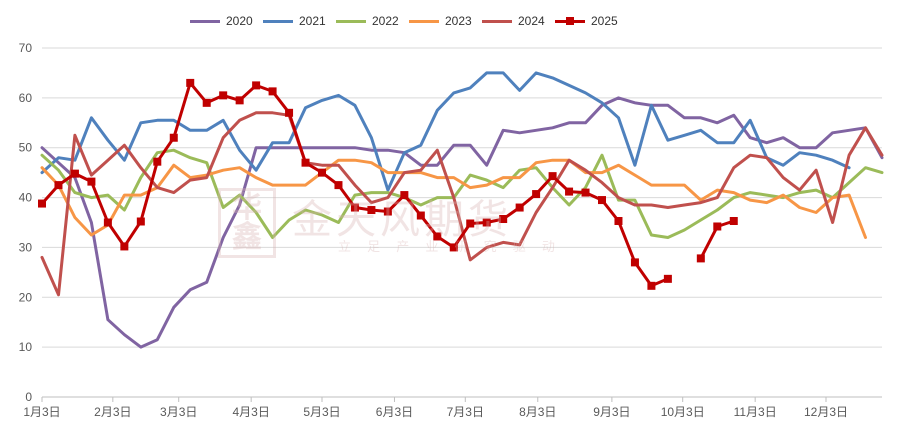 Image resolution: width=899 pixels, height=433 pixels. What do you see at coordinates (394, 412) in the screenshot?
I see `x-tick-label: 6月3日` at bounding box center [394, 412].